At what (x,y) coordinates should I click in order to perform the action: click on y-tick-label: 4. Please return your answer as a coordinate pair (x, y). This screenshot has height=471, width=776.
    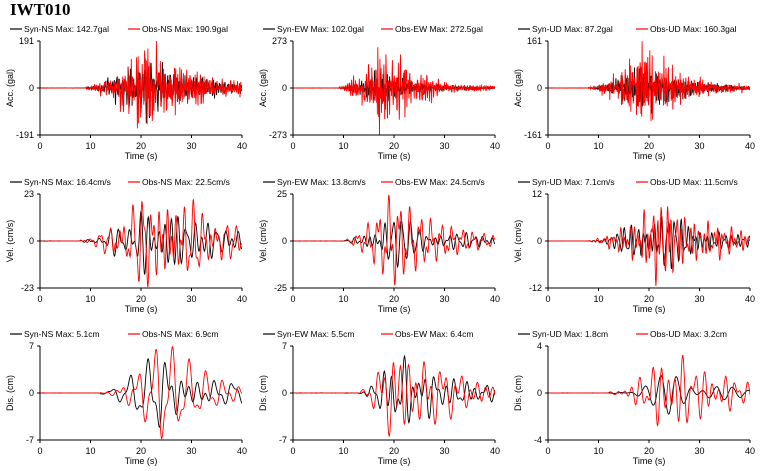
    Looking at the image, I should click on (539, 346).